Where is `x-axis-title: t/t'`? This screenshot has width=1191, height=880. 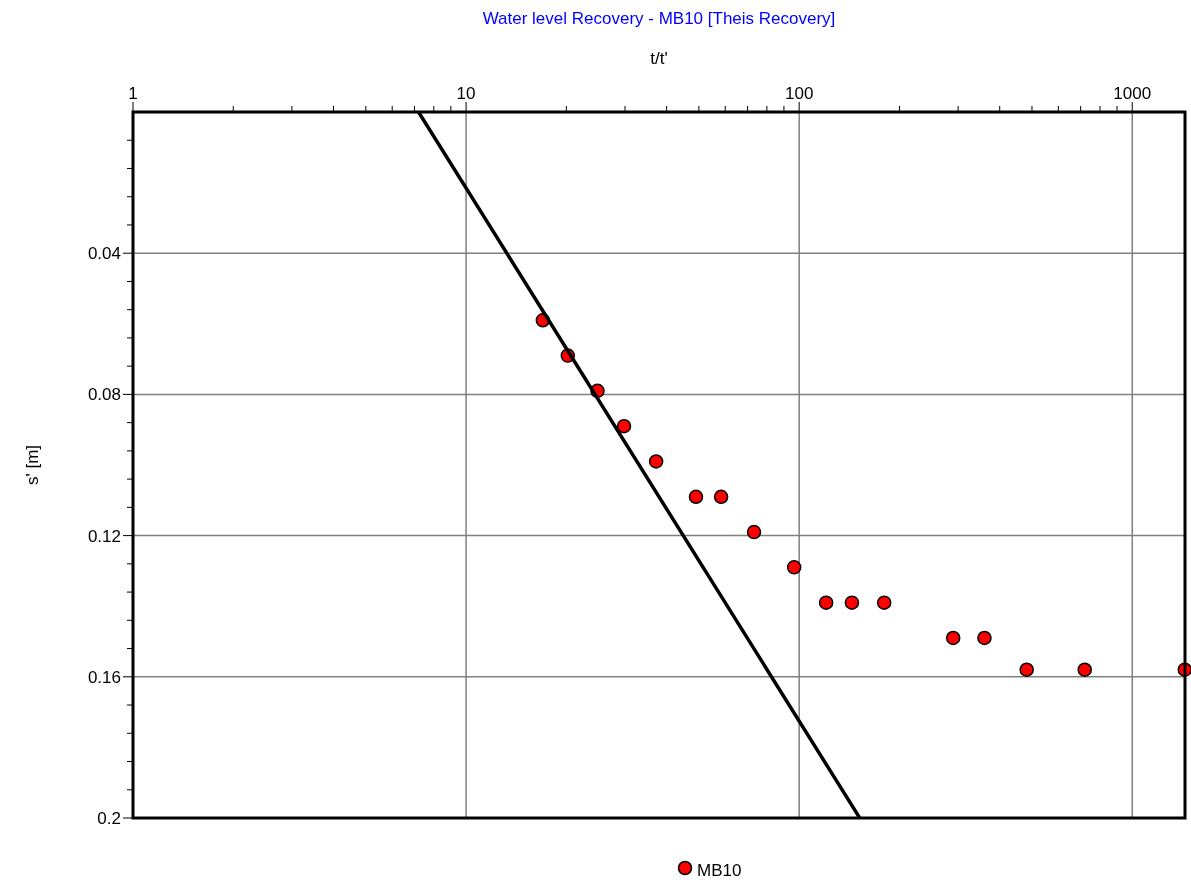
x-axis-title: t/t' is located at coordinates (659, 58).